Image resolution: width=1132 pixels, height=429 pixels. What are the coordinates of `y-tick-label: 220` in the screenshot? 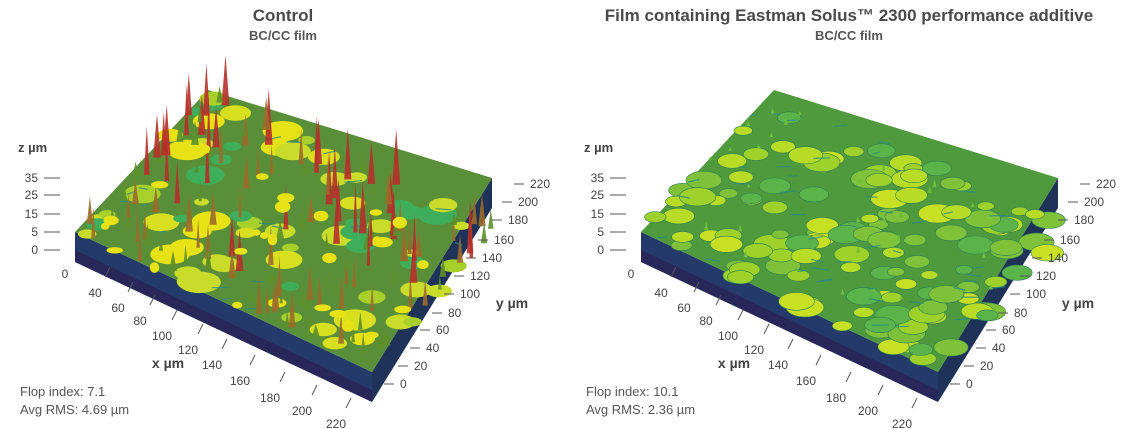 It's located at (540, 184).